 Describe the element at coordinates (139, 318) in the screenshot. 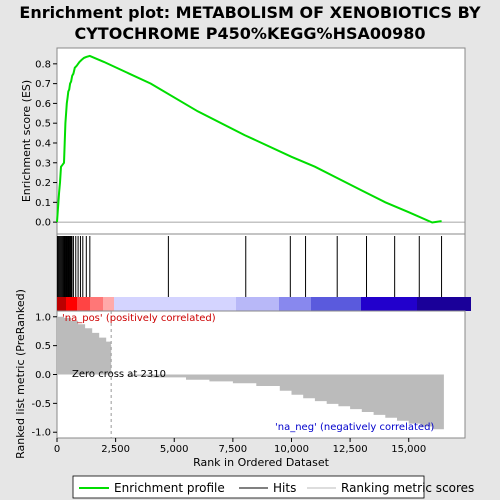

I see `pos-correlated-label: 'na_pos' (positively correlated)` at that location.